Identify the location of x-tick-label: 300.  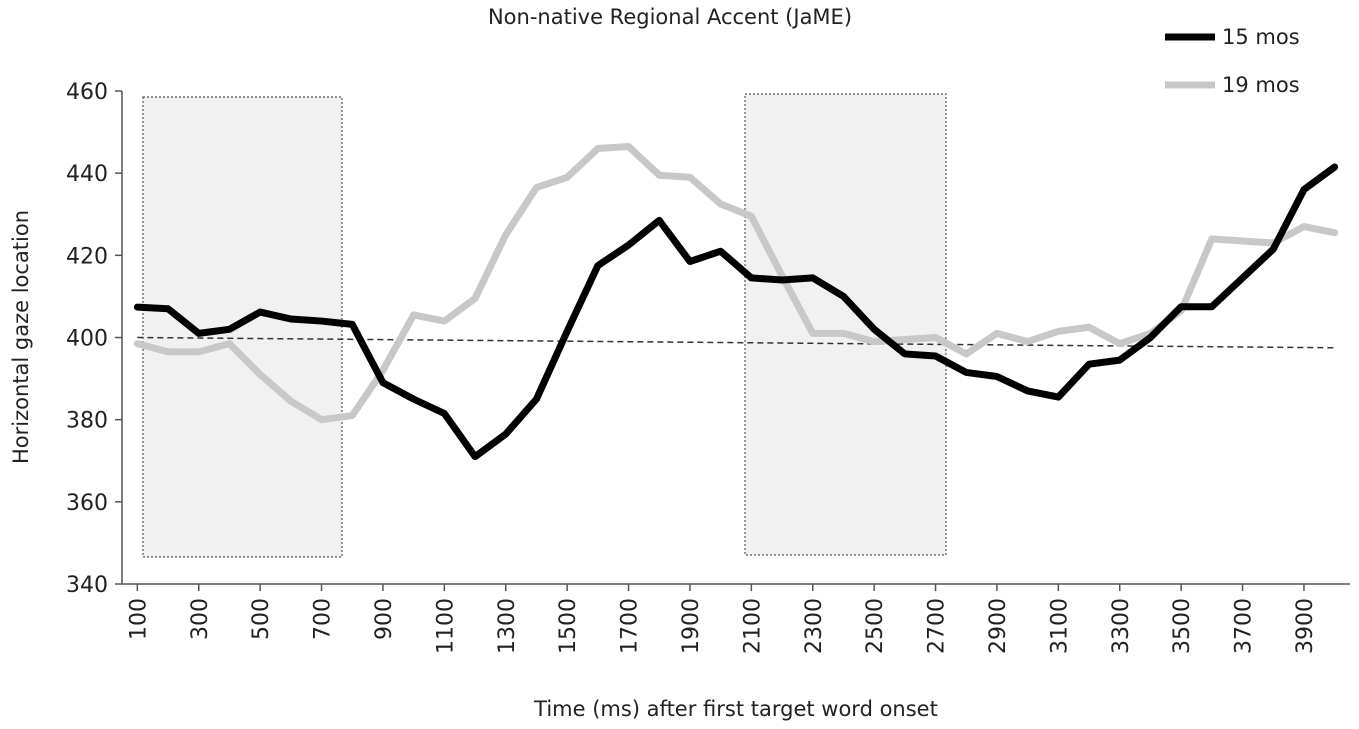
(200, 619).